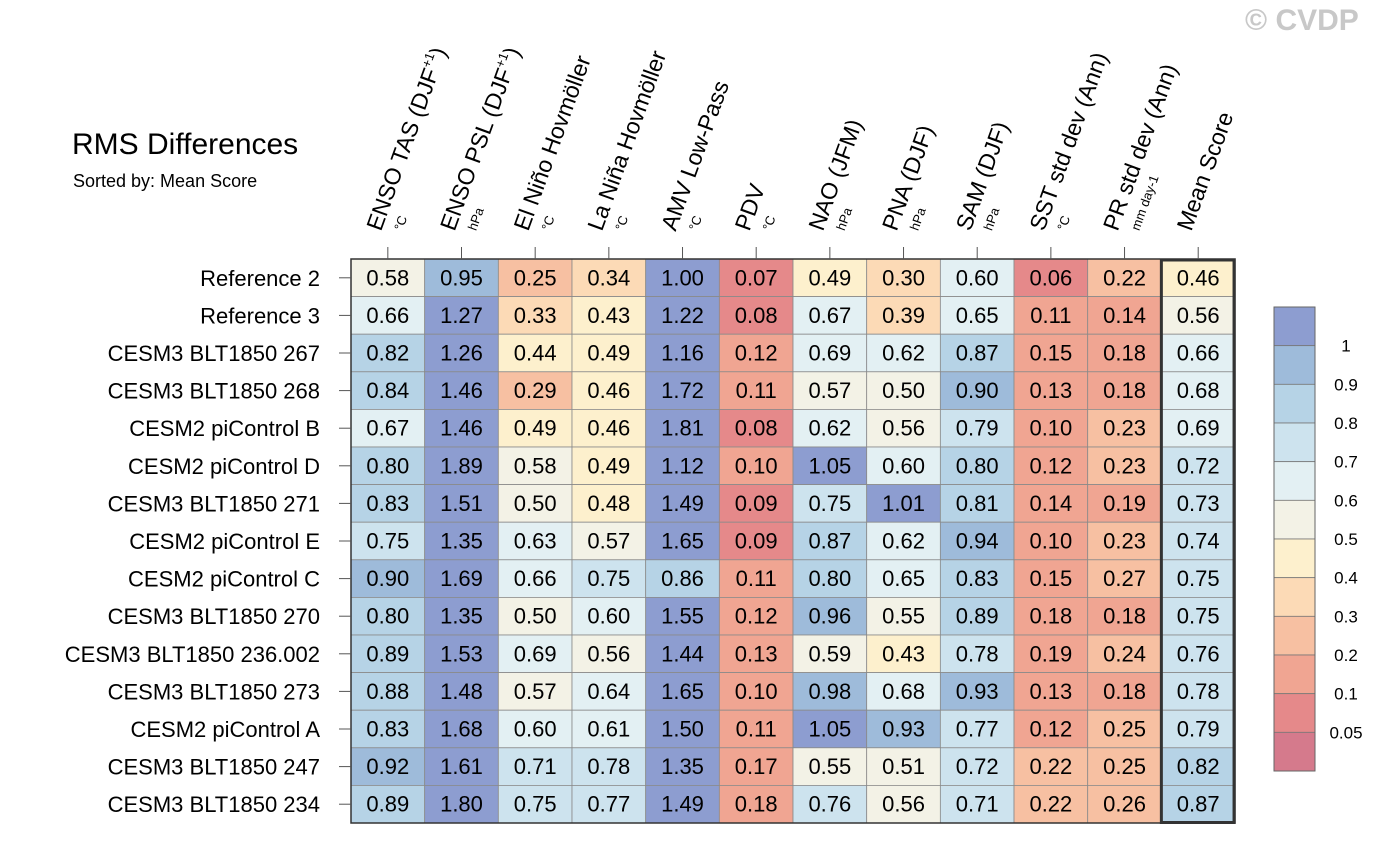  Describe the element at coordinates (461, 465) in the screenshot. I see `cell-value-label: 1.89` at that location.